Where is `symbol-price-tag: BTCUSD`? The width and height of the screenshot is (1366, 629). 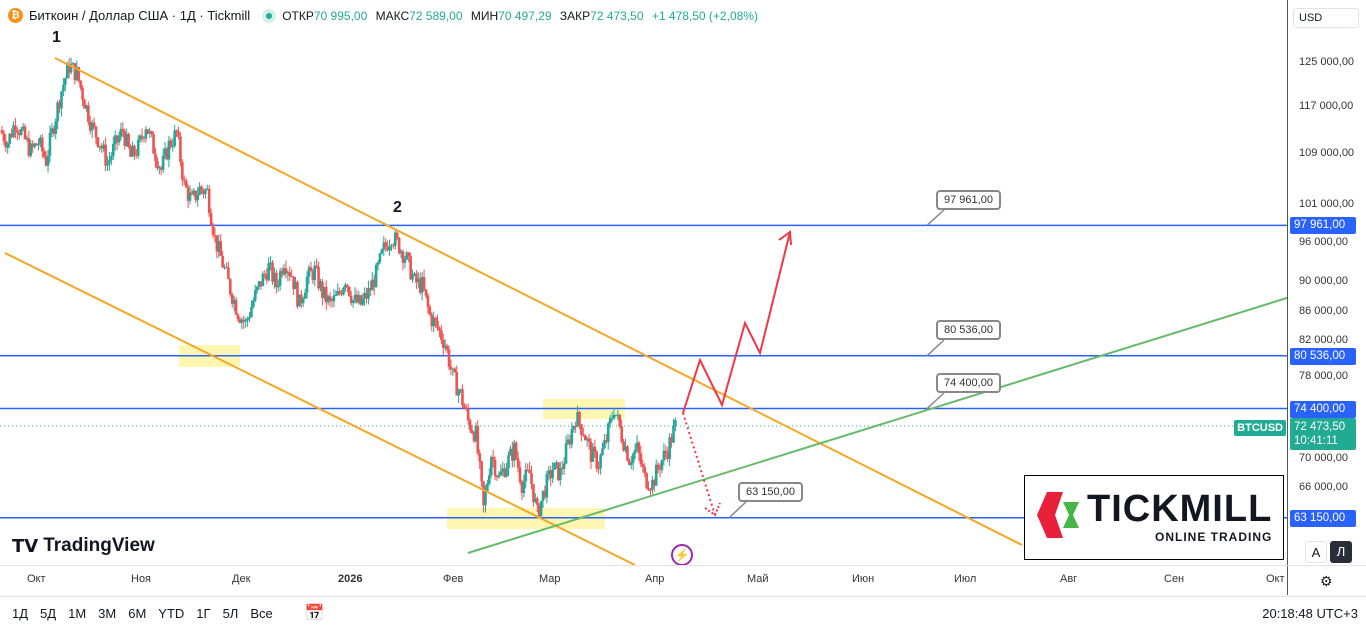 symbol-price-tag: BTCUSD is located at coordinates (1260, 428).